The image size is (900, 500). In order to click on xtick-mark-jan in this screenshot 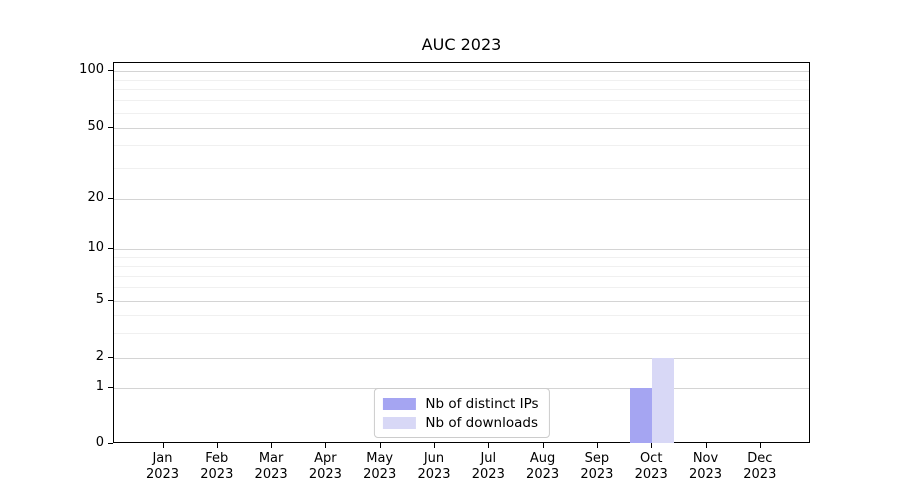, I will do `click(163, 445)`.